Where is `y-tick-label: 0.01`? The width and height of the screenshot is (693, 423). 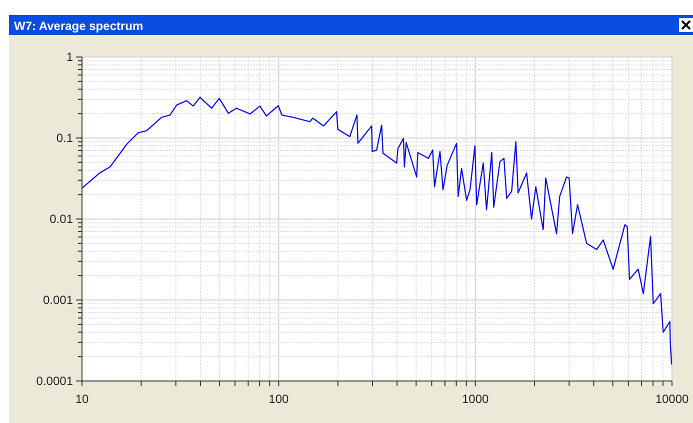 y-tick-label: 0.01 is located at coordinates (62, 219).